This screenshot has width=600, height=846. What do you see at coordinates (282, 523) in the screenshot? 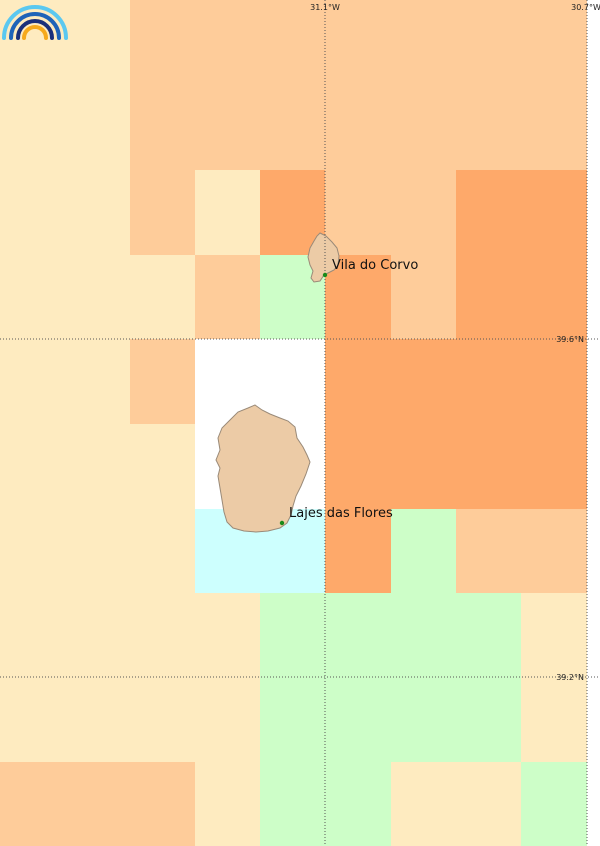
I see `place-marker-lajes-das-flores` at bounding box center [282, 523].